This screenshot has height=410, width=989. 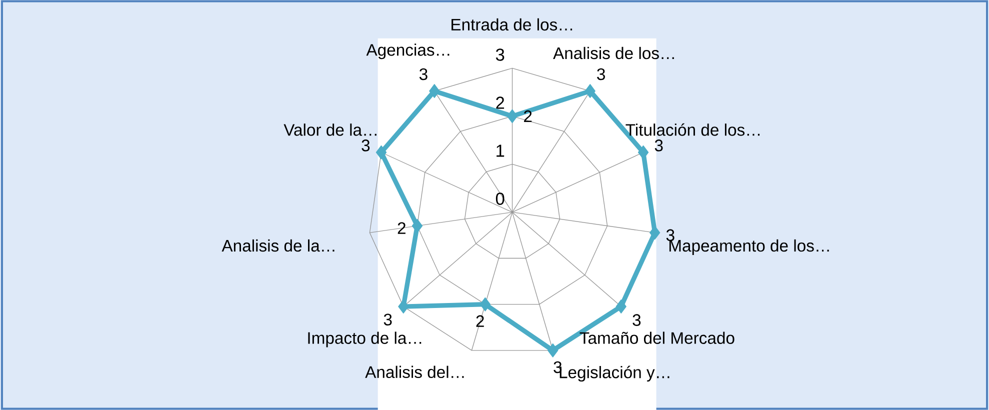 I want to click on spoke-label: Tamaño del Mercado, so click(x=657, y=338).